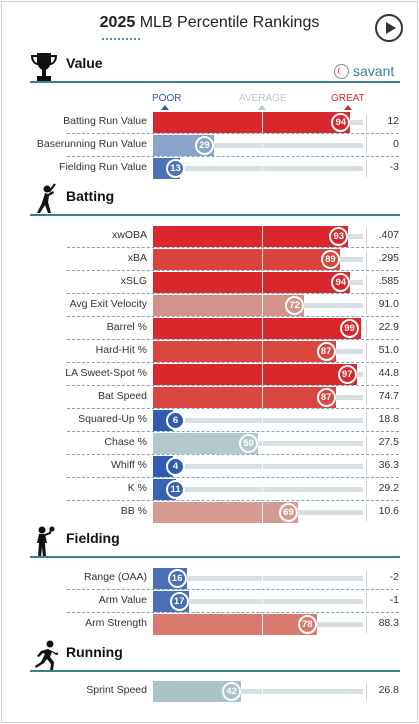  I want to click on metric-row: Bat Speed 87 74.7, so click(209, 397).